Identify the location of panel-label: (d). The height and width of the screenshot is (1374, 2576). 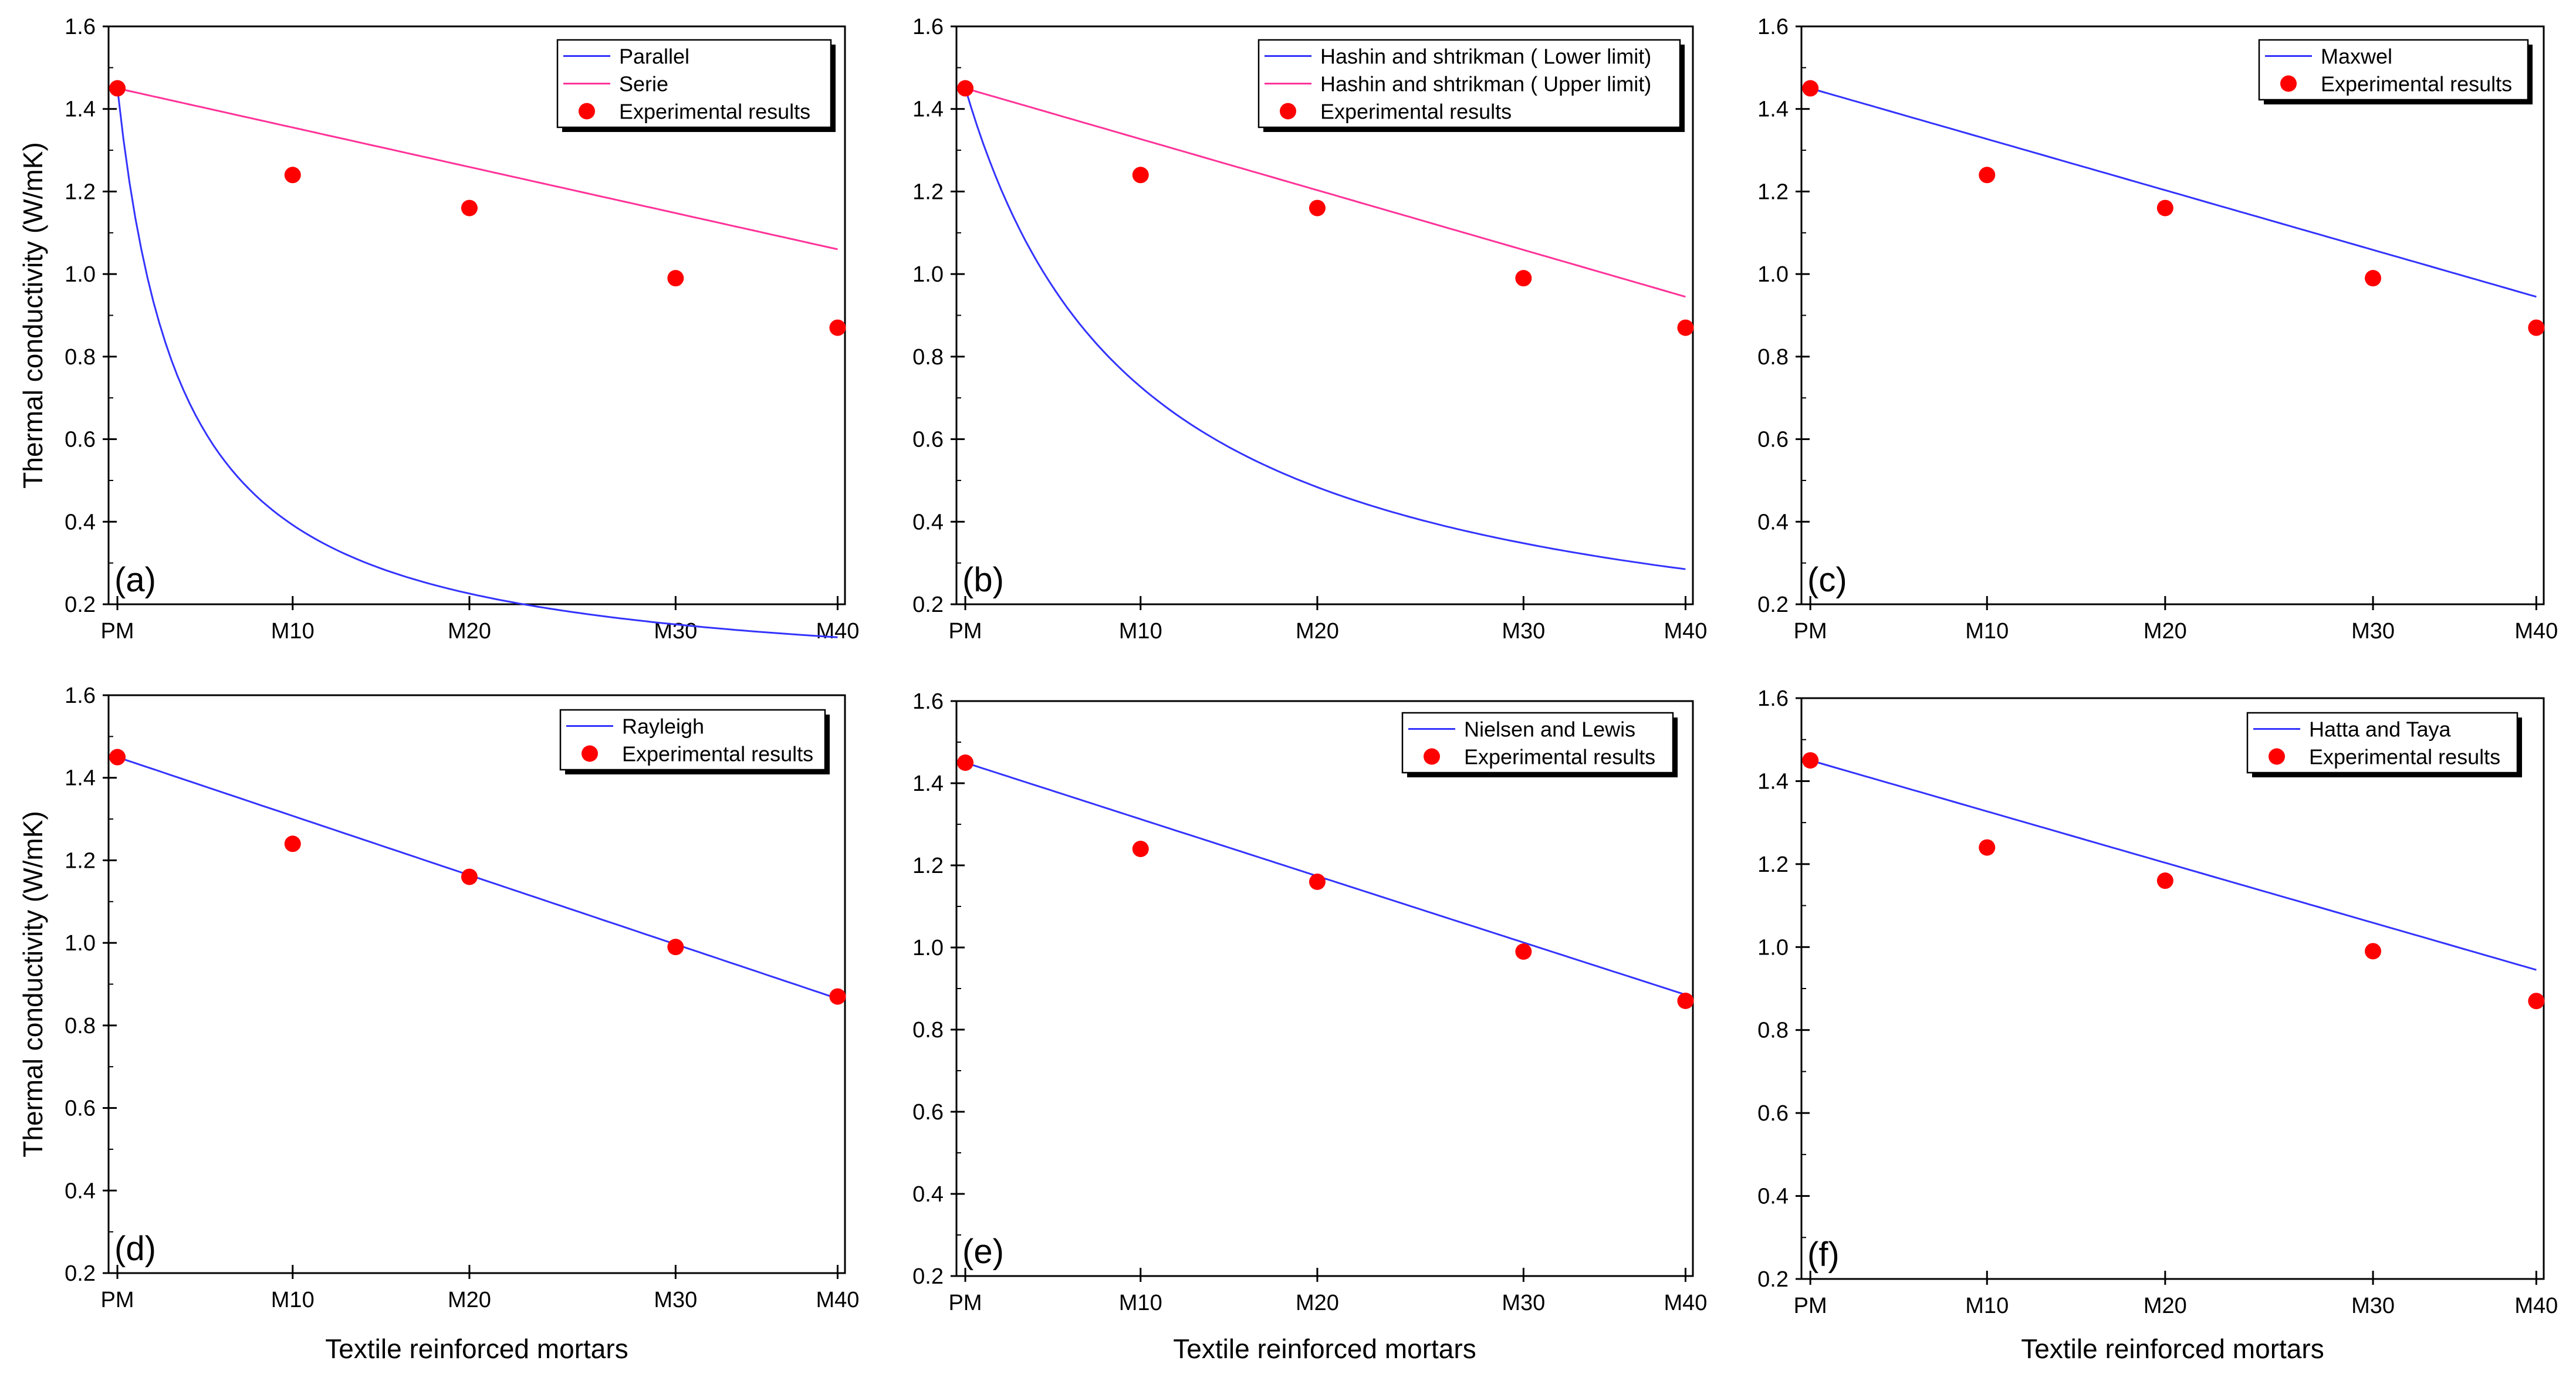
(135, 1249).